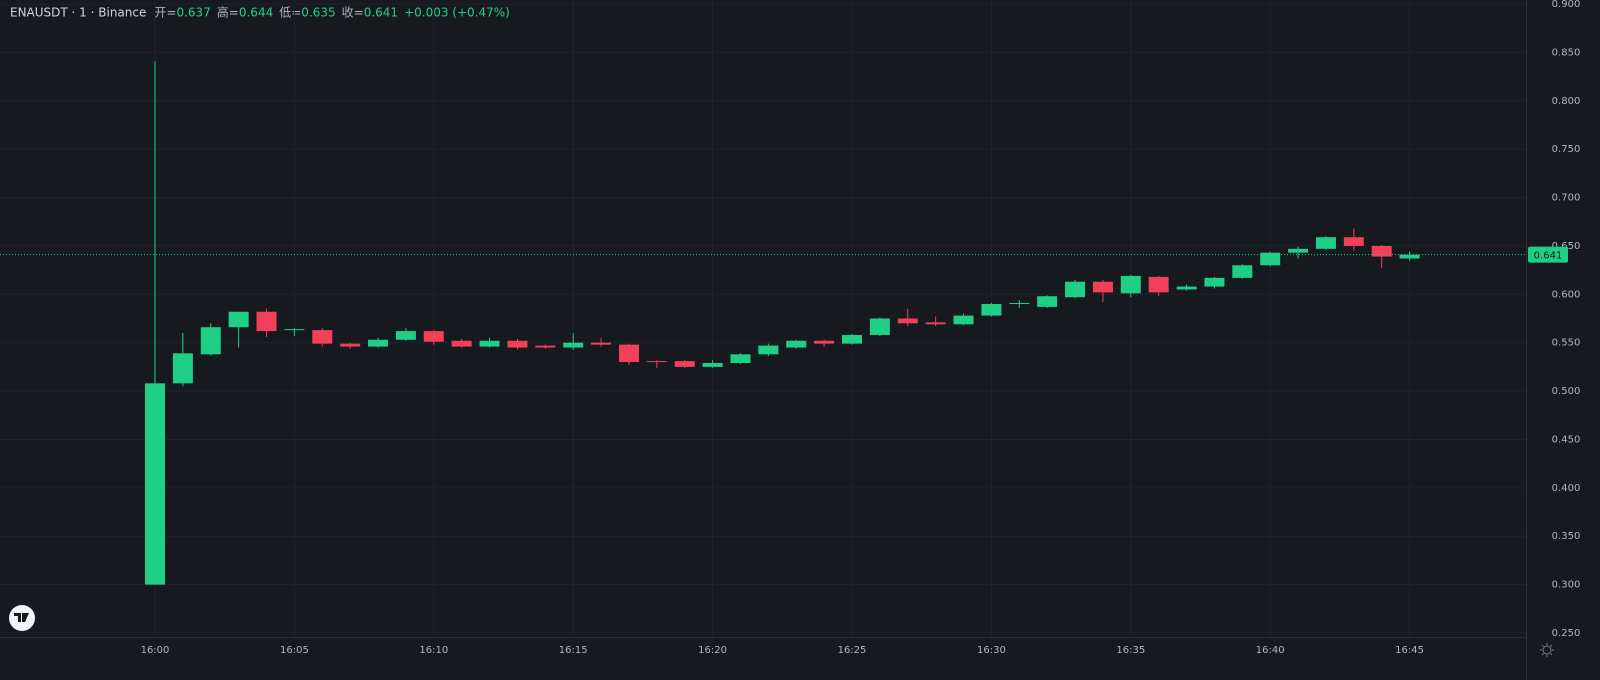 The image size is (1600, 680). I want to click on change: +0.003 (+0.47%), so click(457, 13).